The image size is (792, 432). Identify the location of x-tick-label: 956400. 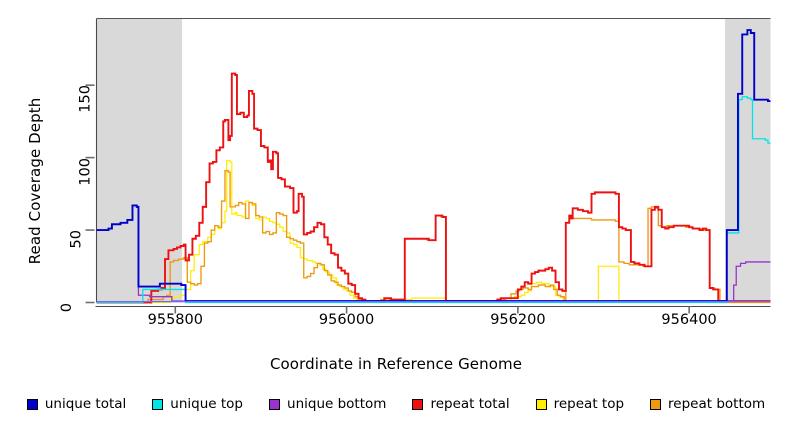
(689, 320).